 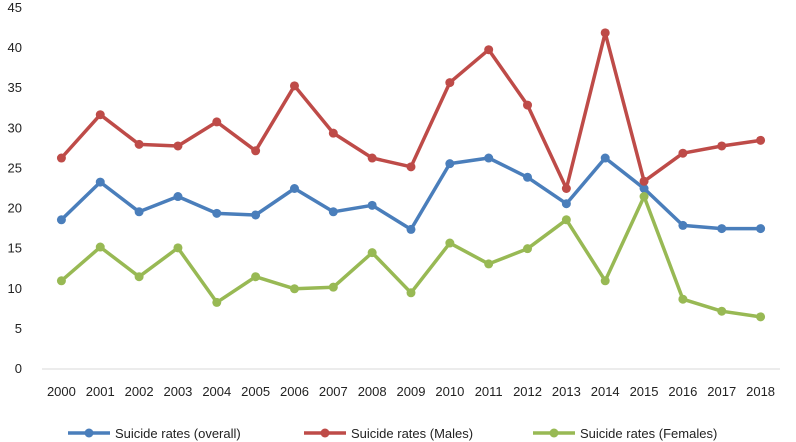 I want to click on x-tick-label: 2017, so click(x=721, y=391).